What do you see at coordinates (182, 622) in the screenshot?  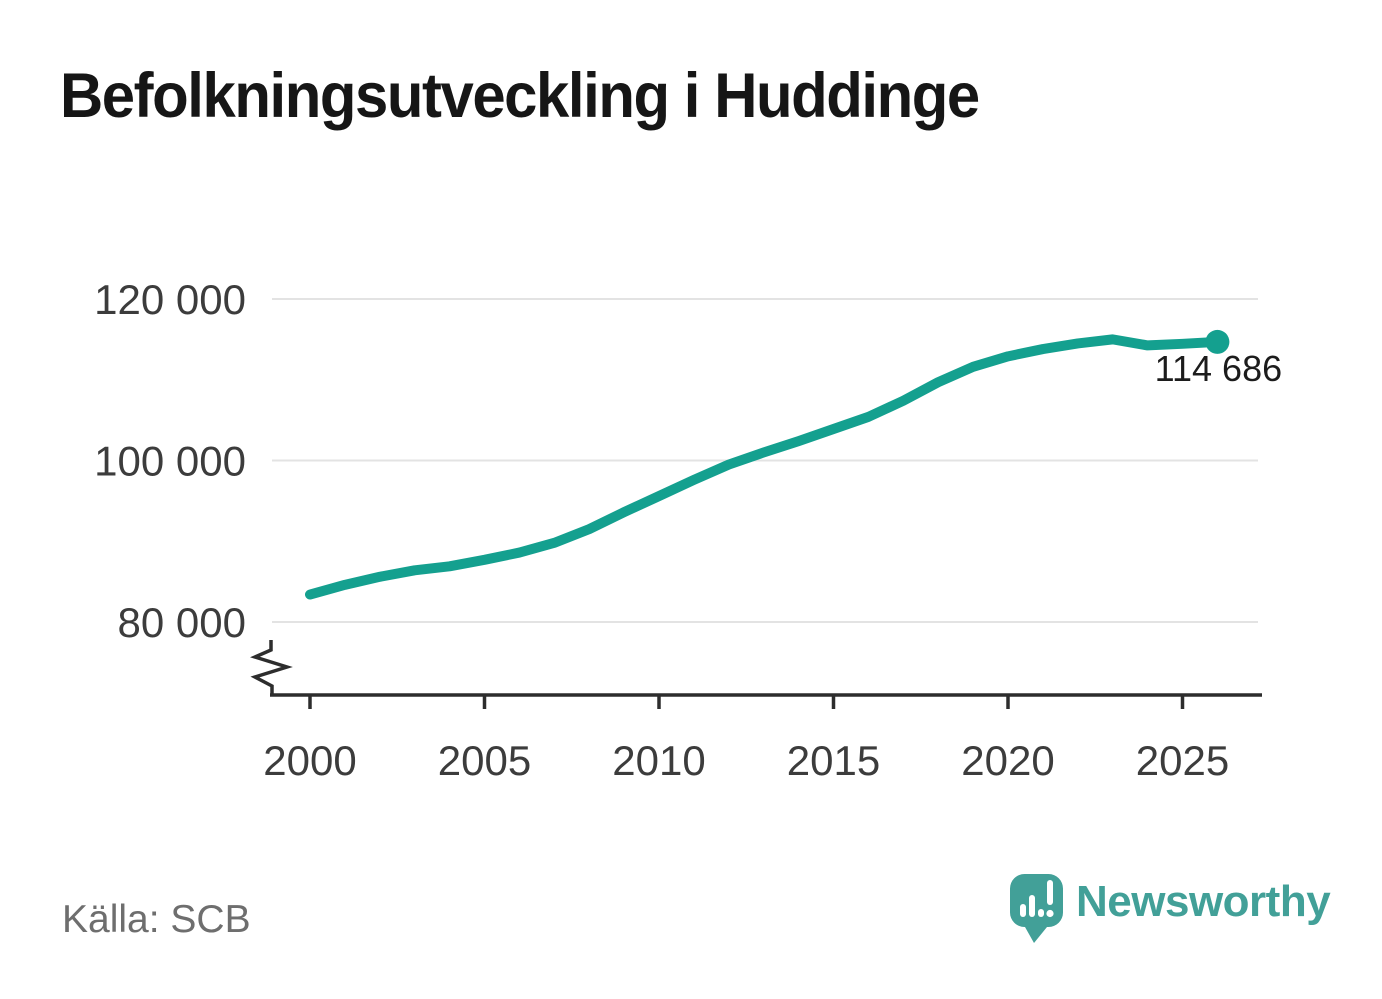 I see `y-tick-label: 80 000` at bounding box center [182, 622].